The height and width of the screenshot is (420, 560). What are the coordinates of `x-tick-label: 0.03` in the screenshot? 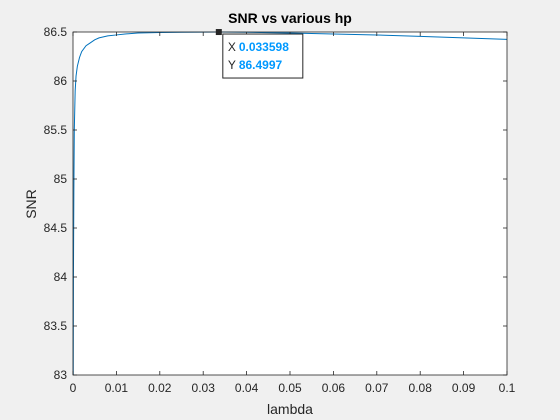 It's located at (204, 388).